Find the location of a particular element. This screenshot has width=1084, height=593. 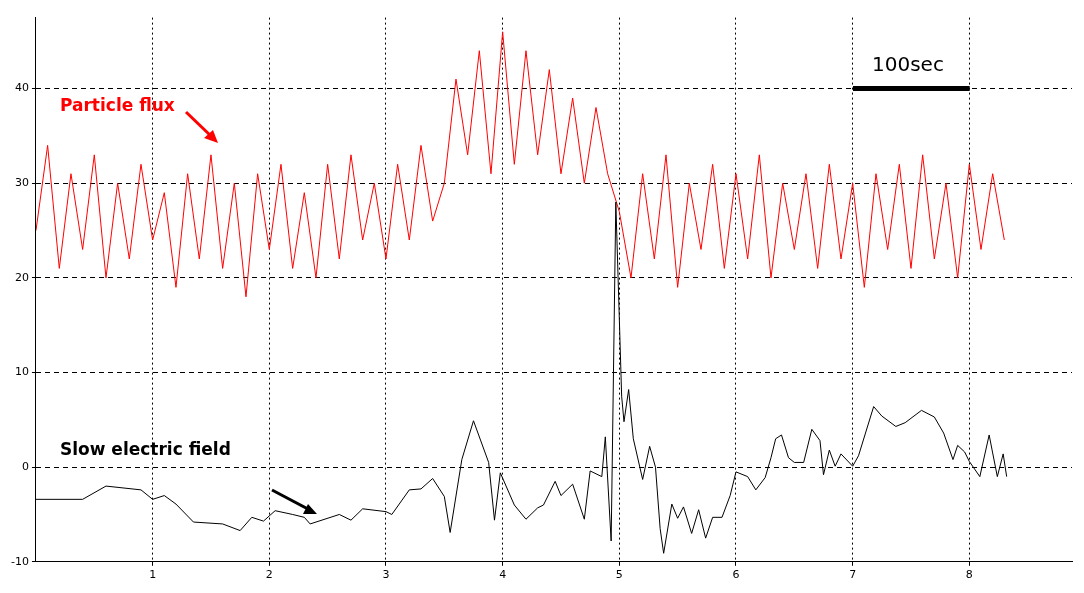

y-tick-label: 40 is located at coordinates (21, 88).